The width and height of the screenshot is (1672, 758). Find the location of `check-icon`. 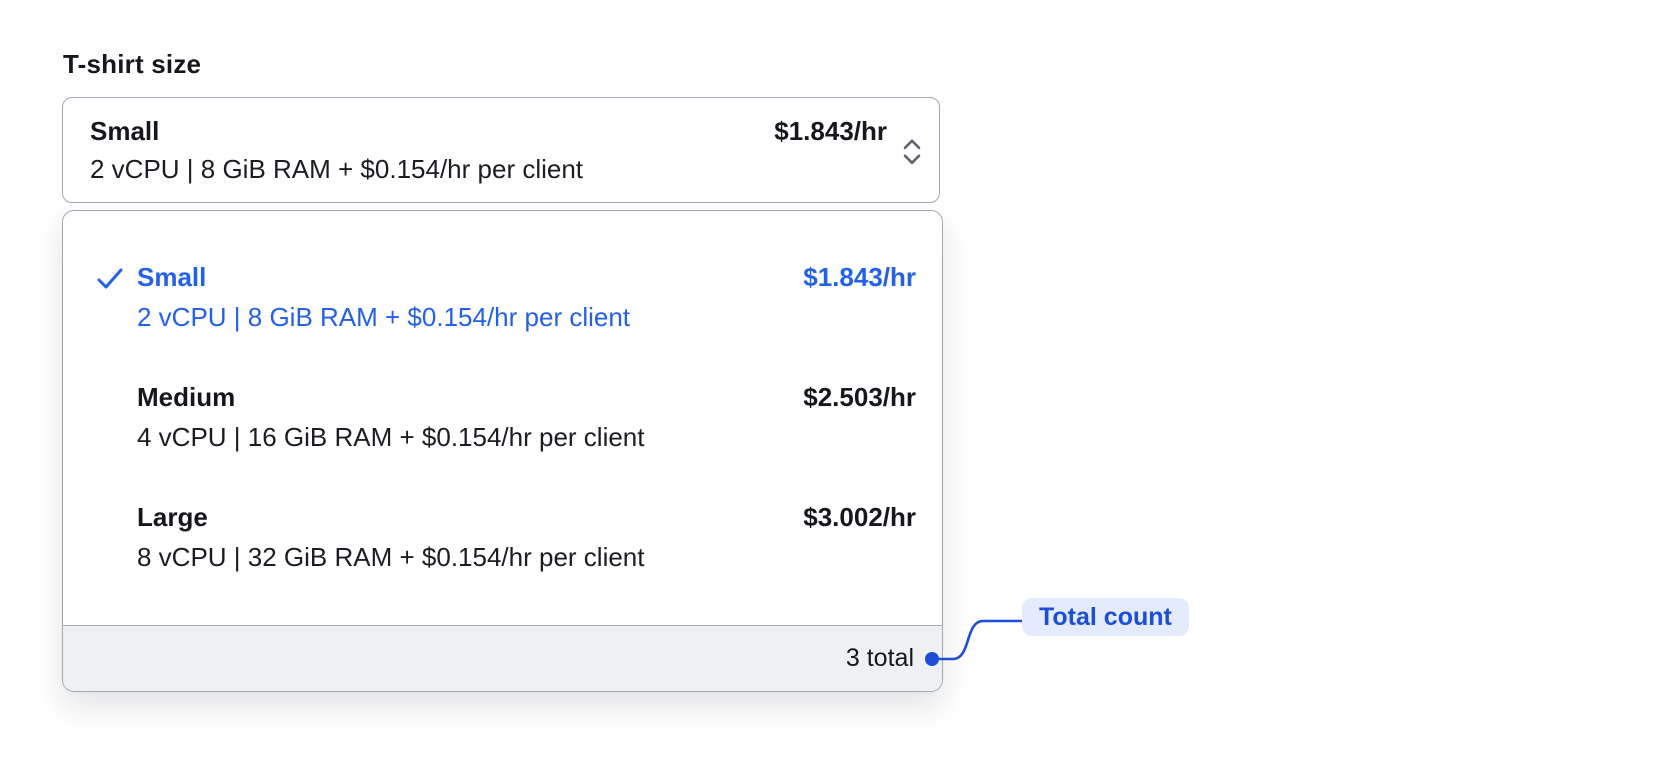

check-icon is located at coordinates (110, 279).